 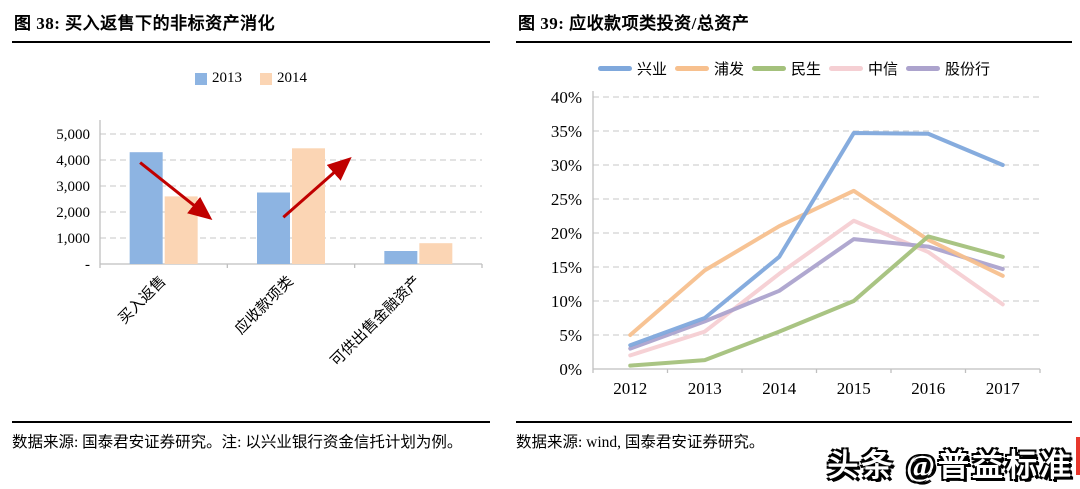 What do you see at coordinates (401, 257) in the screenshot?
I see `bar-2013-可供出售金融资产` at bounding box center [401, 257].